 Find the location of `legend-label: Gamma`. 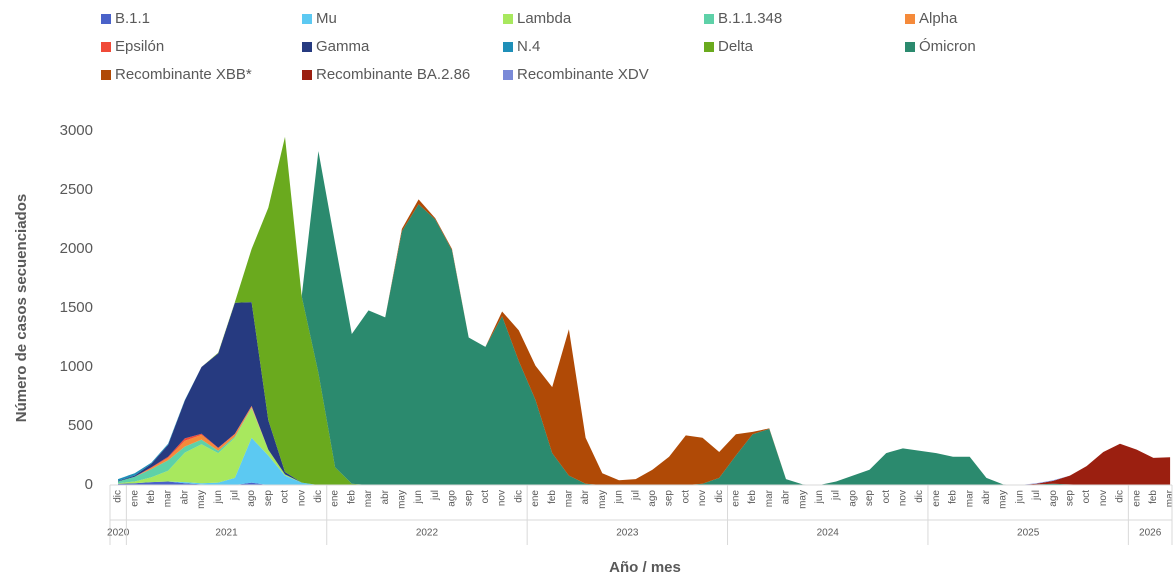

legend-label: Gamma is located at coordinates (343, 46).